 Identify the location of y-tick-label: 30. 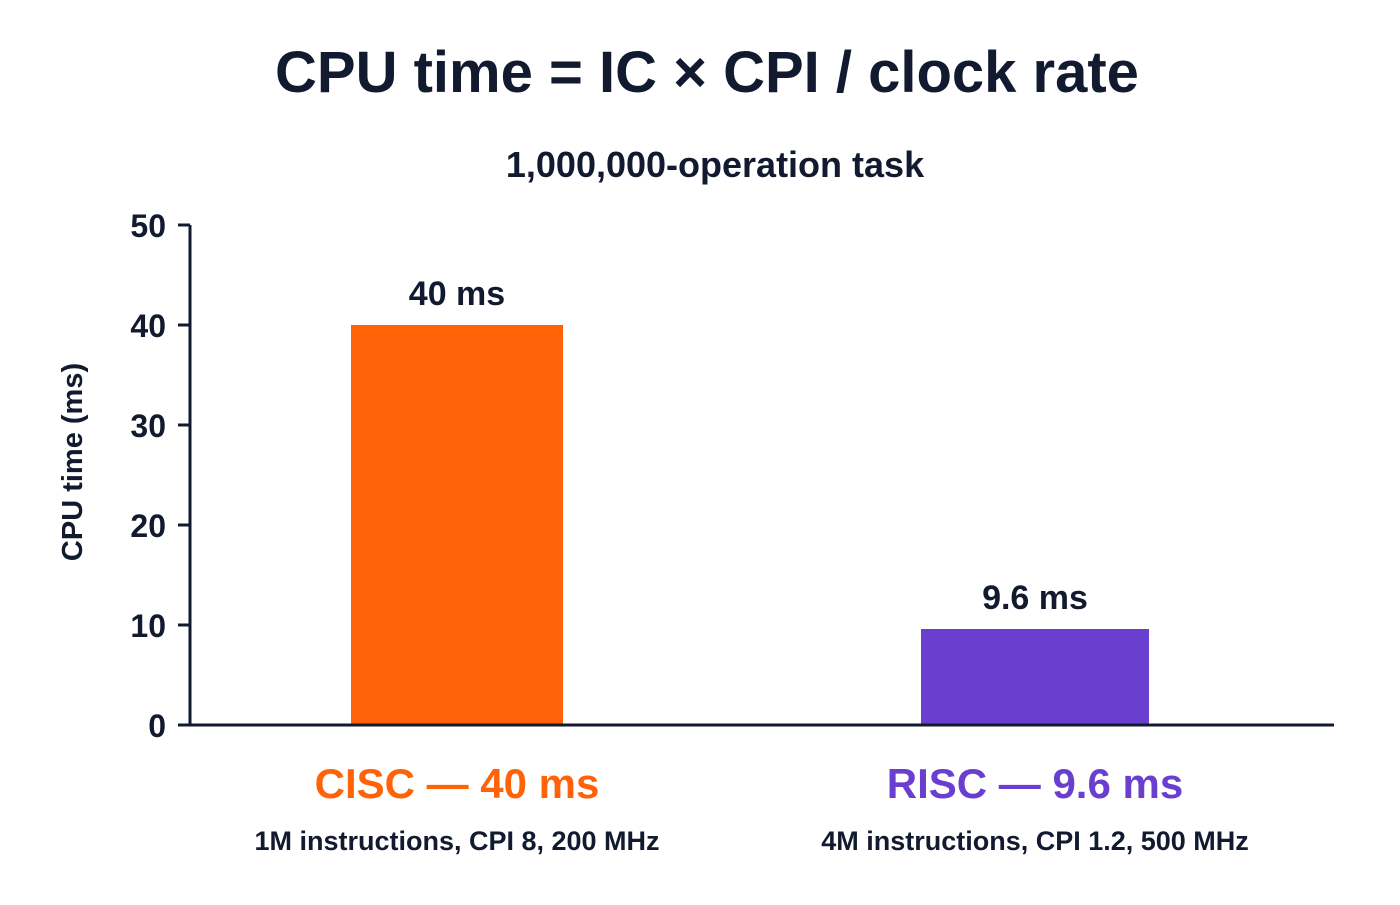
(148, 426).